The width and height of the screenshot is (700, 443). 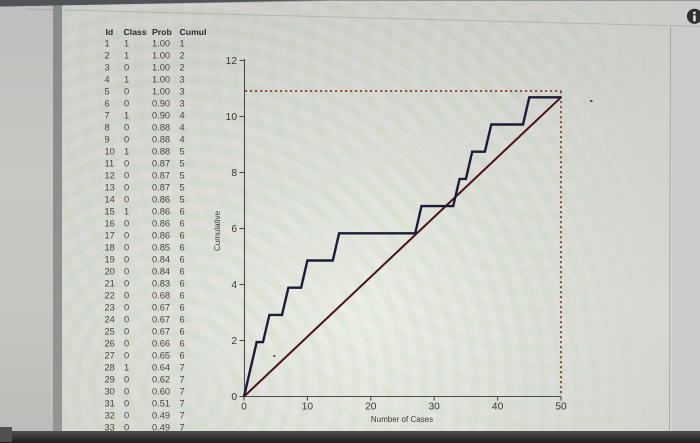 I want to click on svg-text: 0.85, so click(x=161, y=248).